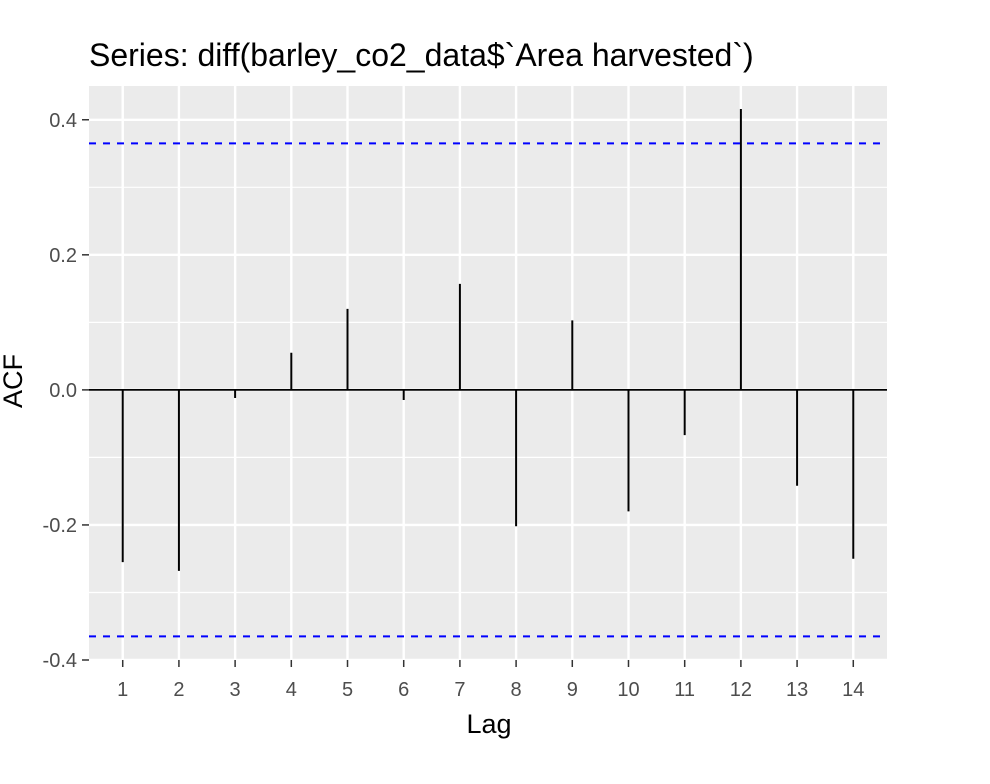 The height and width of the screenshot is (784, 990). Describe the element at coordinates (403, 690) in the screenshot. I see `x-tick-label: 6` at that location.